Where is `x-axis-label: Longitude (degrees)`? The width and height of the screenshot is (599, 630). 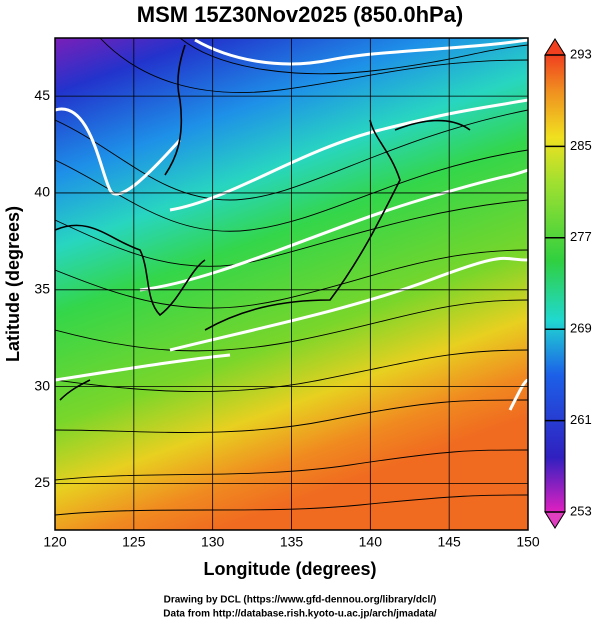 x-axis-label: Longitude (degrees) is located at coordinates (289, 569).